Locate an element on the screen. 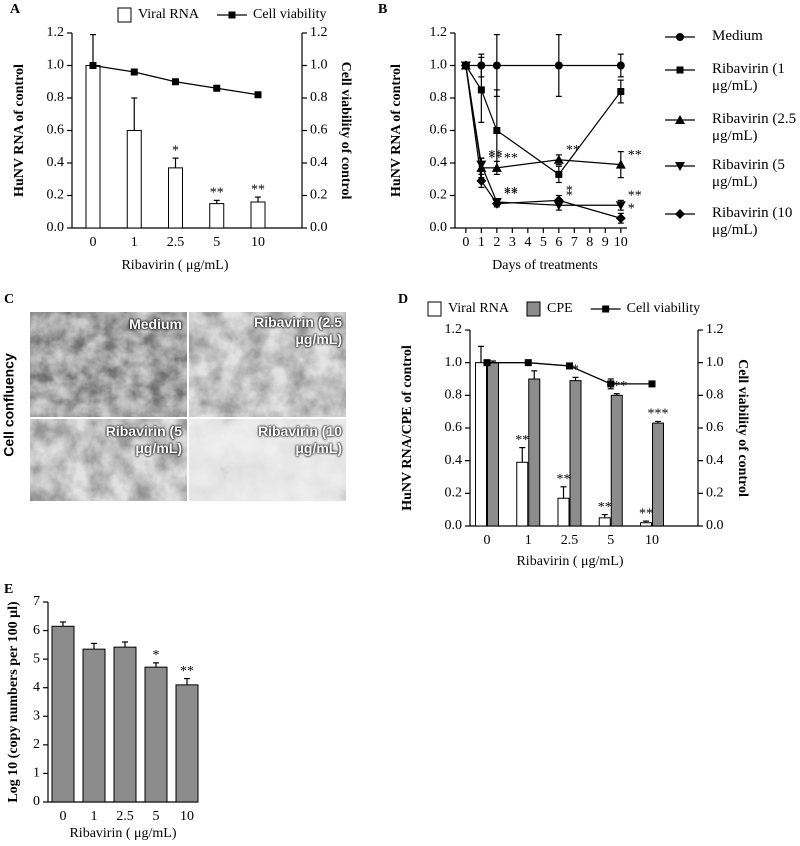 The height and width of the screenshot is (846, 800). y-tick-label: 3 is located at coordinates (36, 716).